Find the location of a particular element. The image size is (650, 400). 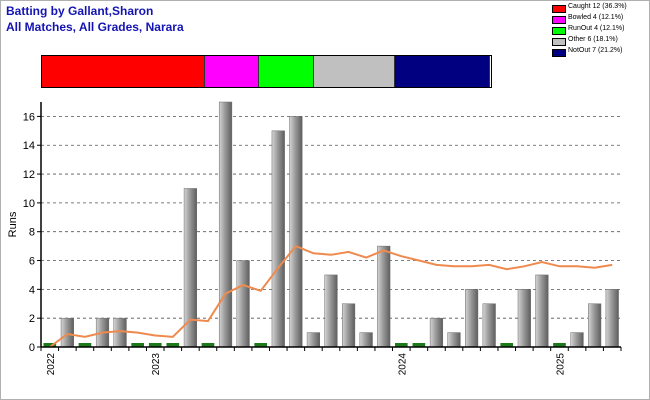

legend-item: NotOut 7 (21.2%) is located at coordinates (599, 53).